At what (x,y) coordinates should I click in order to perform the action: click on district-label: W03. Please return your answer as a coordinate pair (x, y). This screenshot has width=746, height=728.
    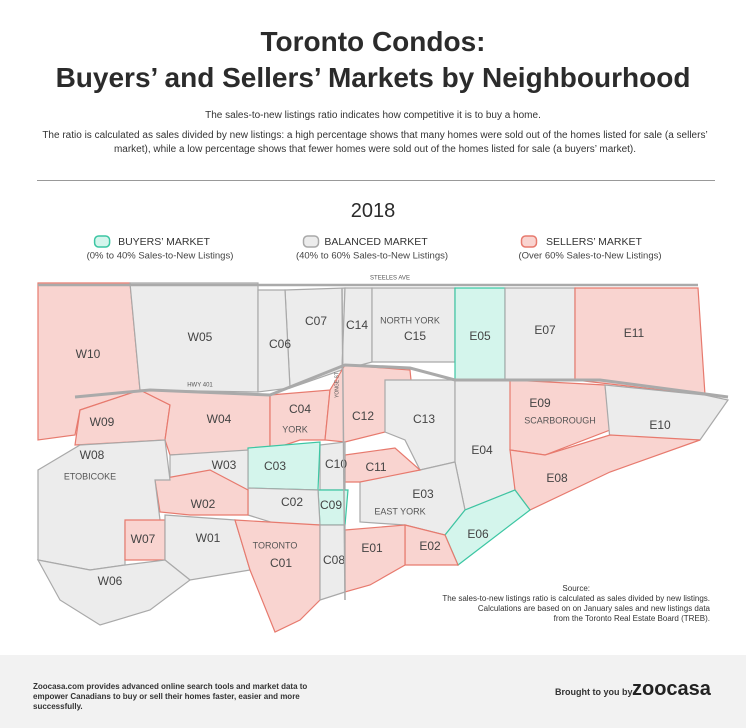
    Looking at the image, I should click on (224, 465).